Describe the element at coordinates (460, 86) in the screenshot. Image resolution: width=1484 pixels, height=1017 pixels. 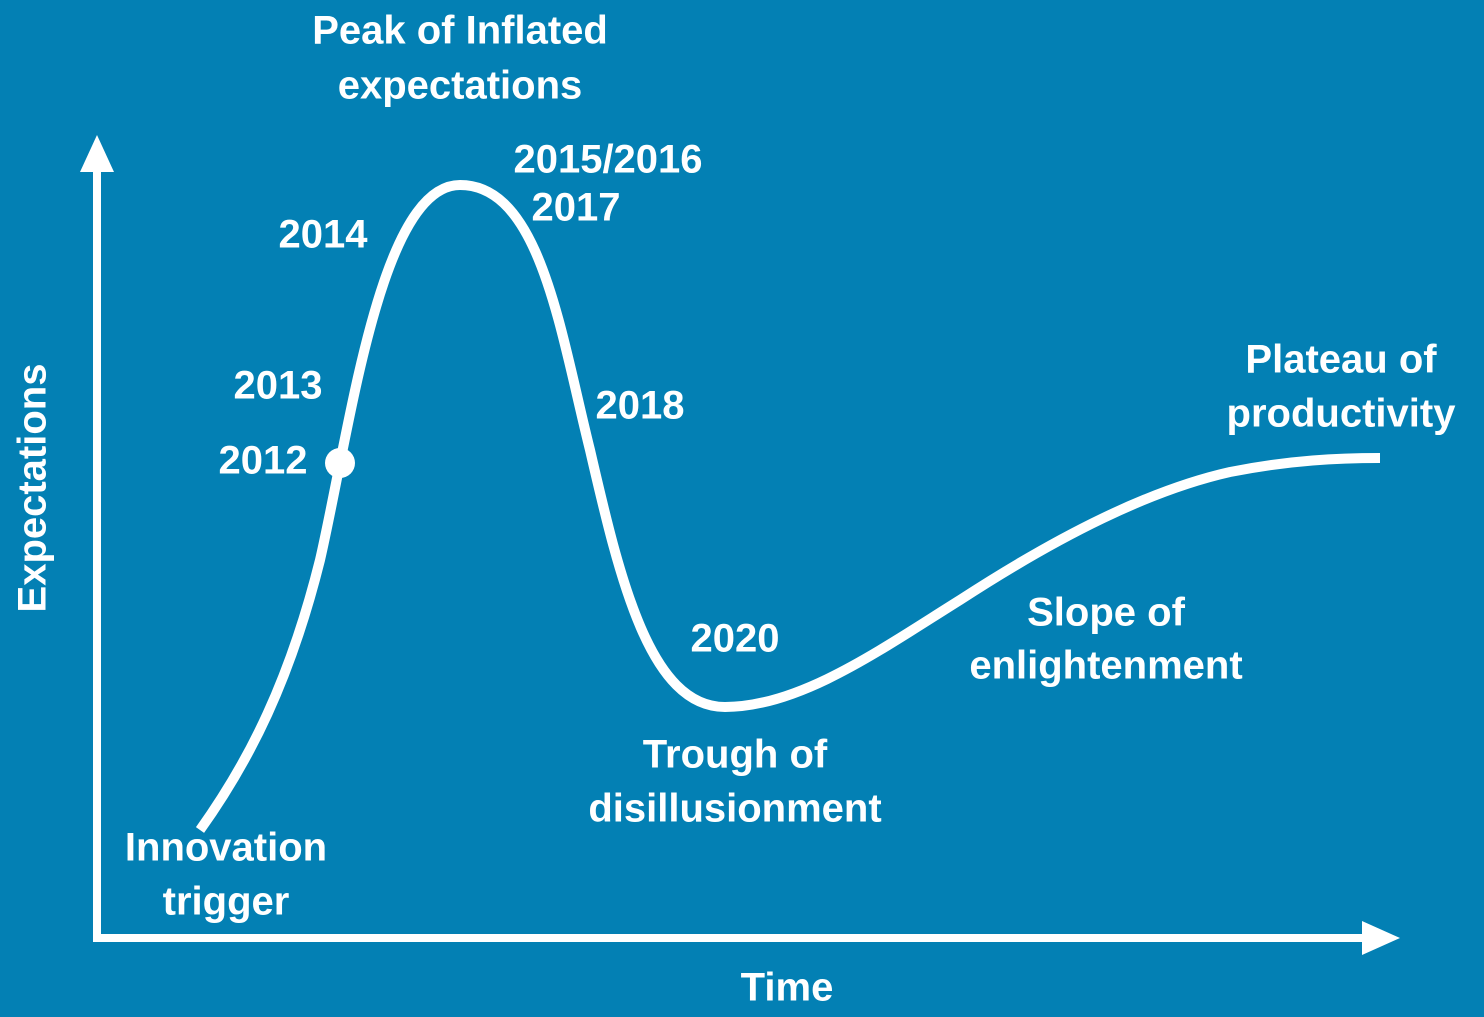
I see `phase-label: expectations` at that location.